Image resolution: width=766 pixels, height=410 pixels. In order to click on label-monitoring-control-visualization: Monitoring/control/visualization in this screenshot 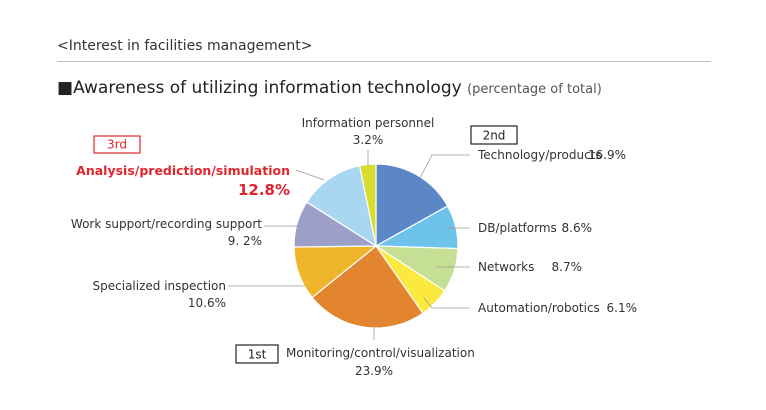, I will do `click(380, 353)`.